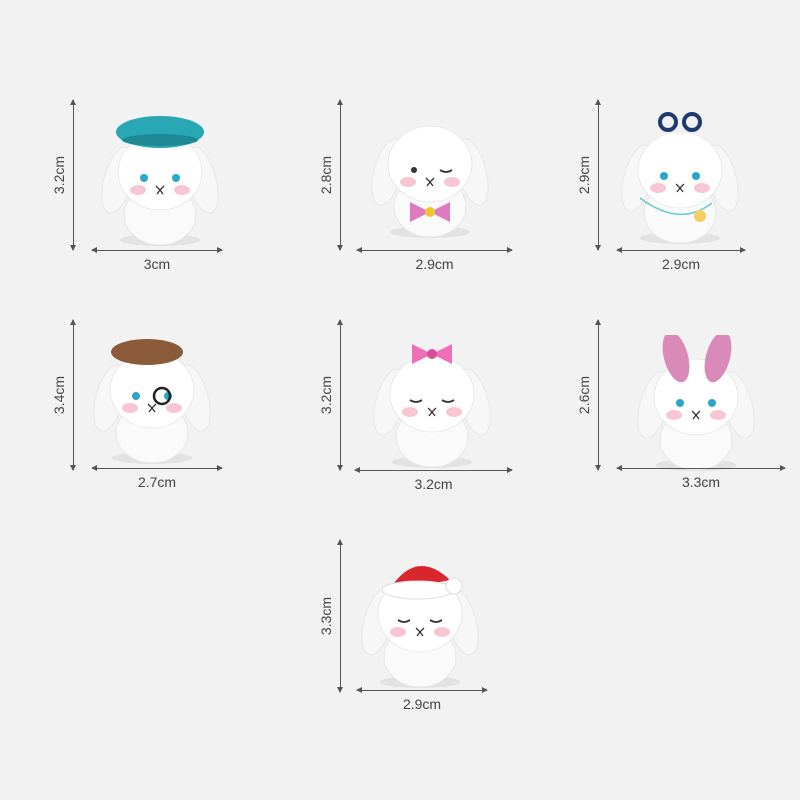 Image resolution: width=800 pixels, height=800 pixels. Describe the element at coordinates (584, 175) in the screenshot. I see `height-label: 2.9cm` at that location.